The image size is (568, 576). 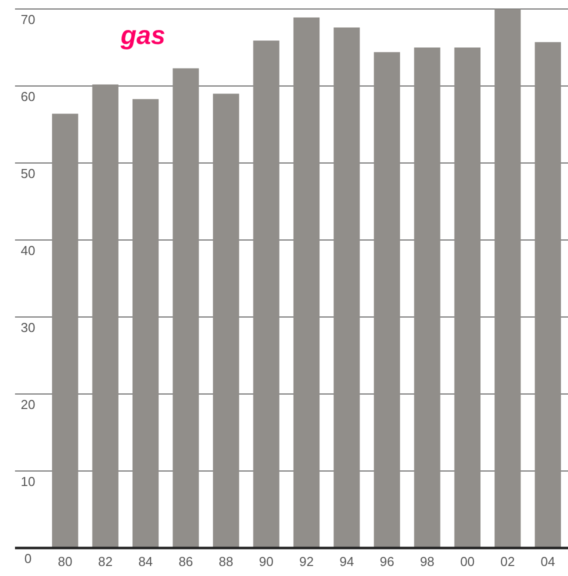 I want to click on x-tick-label: 92, so click(x=306, y=561).